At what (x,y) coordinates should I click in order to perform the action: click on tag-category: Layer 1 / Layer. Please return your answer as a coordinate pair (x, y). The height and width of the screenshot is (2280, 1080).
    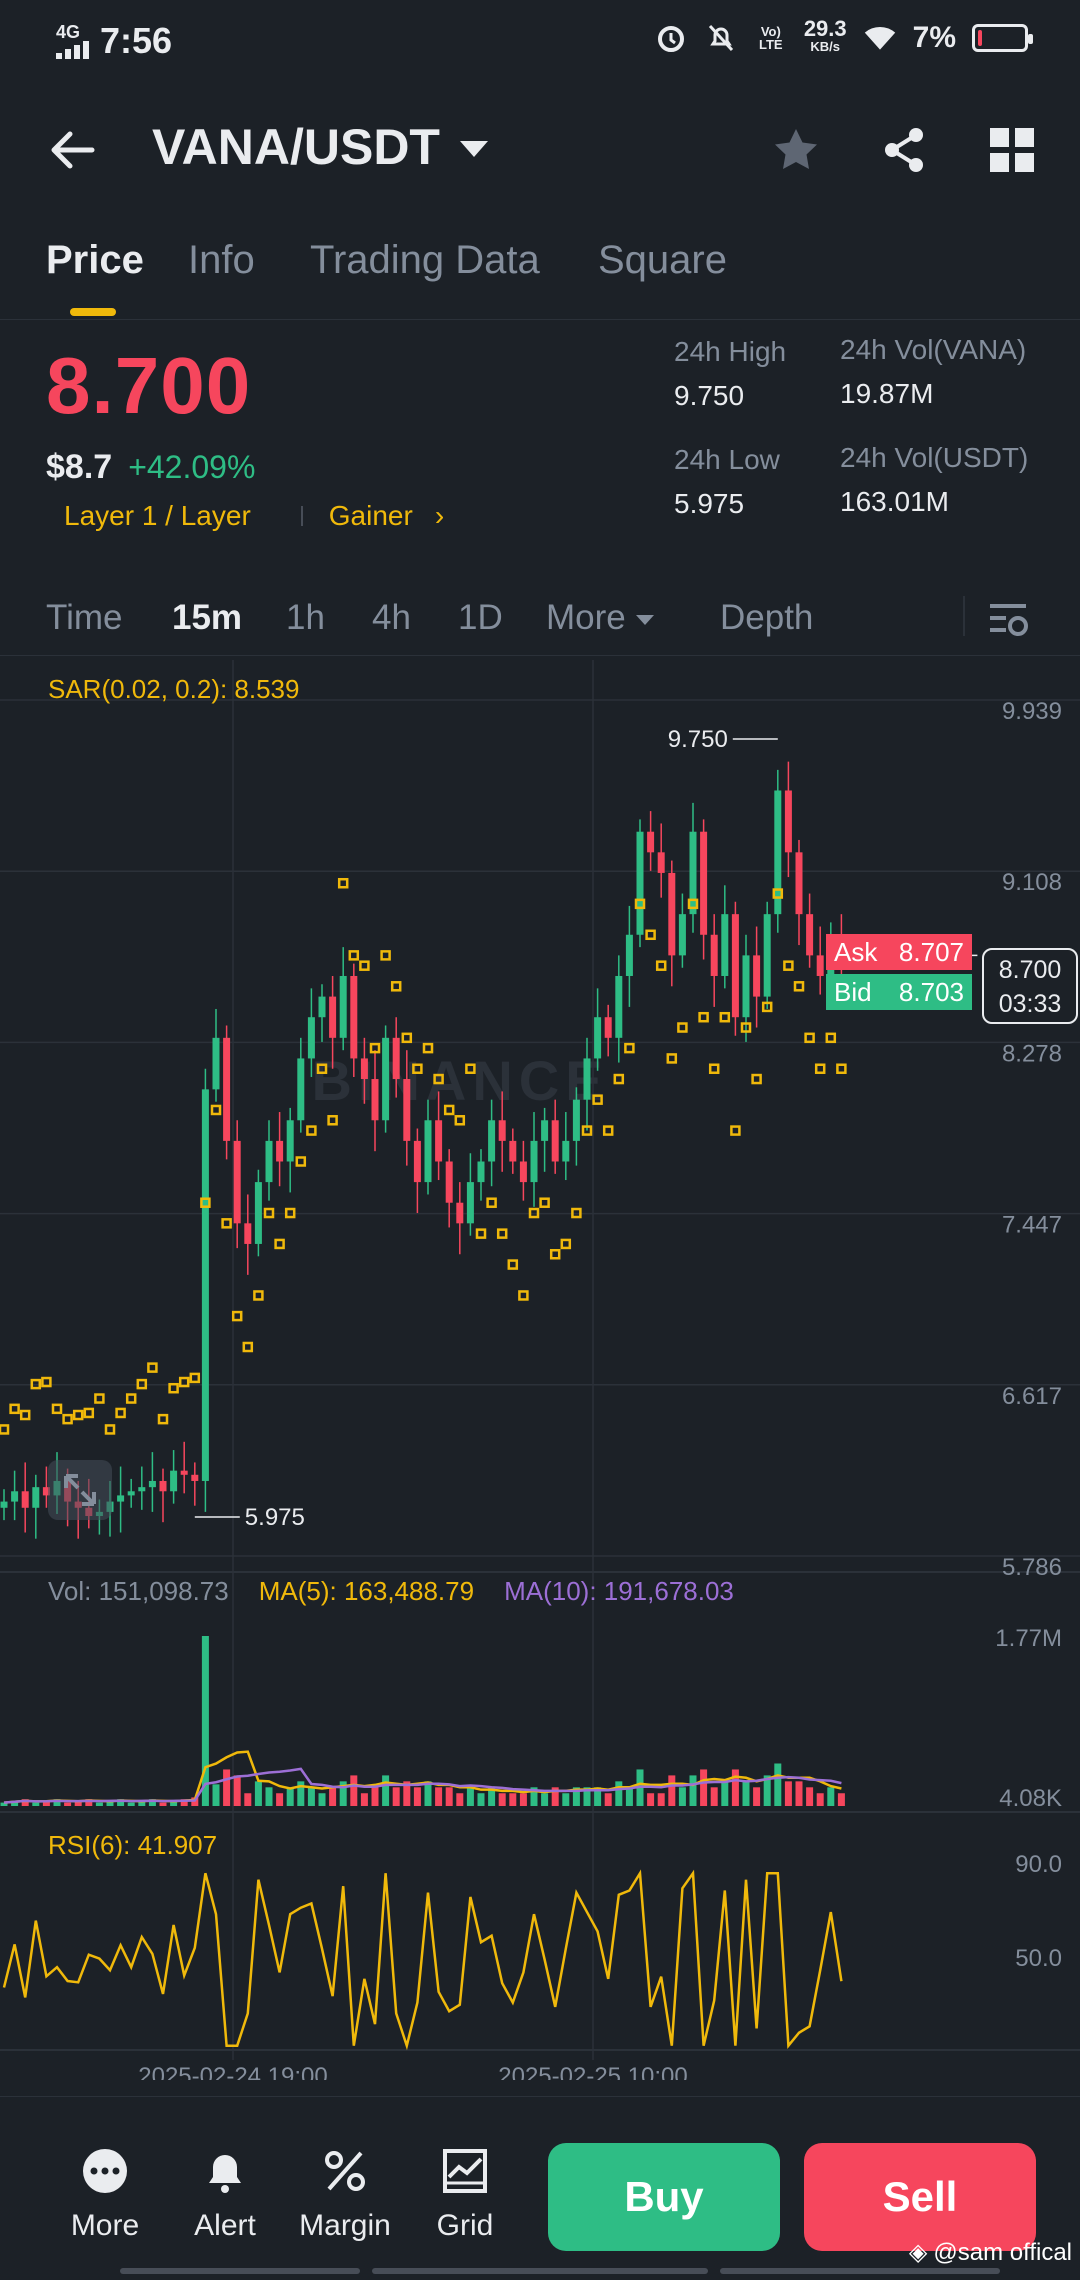
    Looking at the image, I should click on (157, 515).